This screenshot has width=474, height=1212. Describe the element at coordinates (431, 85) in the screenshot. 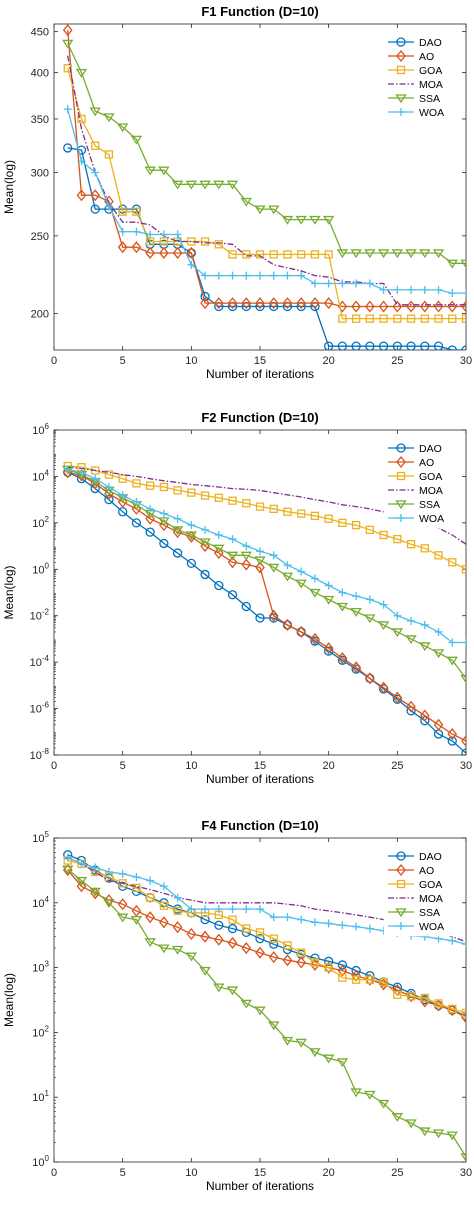

I see `legend-label-moa: MOA` at that location.